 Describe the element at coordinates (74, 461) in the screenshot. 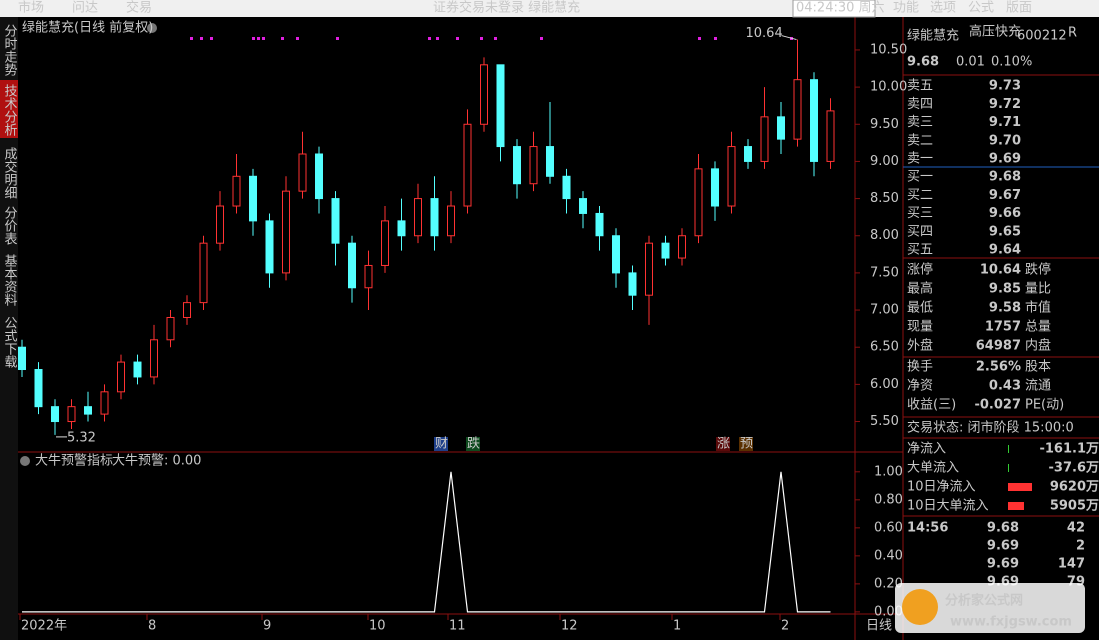

I see `indicator-title: 大牛预警指标` at that location.